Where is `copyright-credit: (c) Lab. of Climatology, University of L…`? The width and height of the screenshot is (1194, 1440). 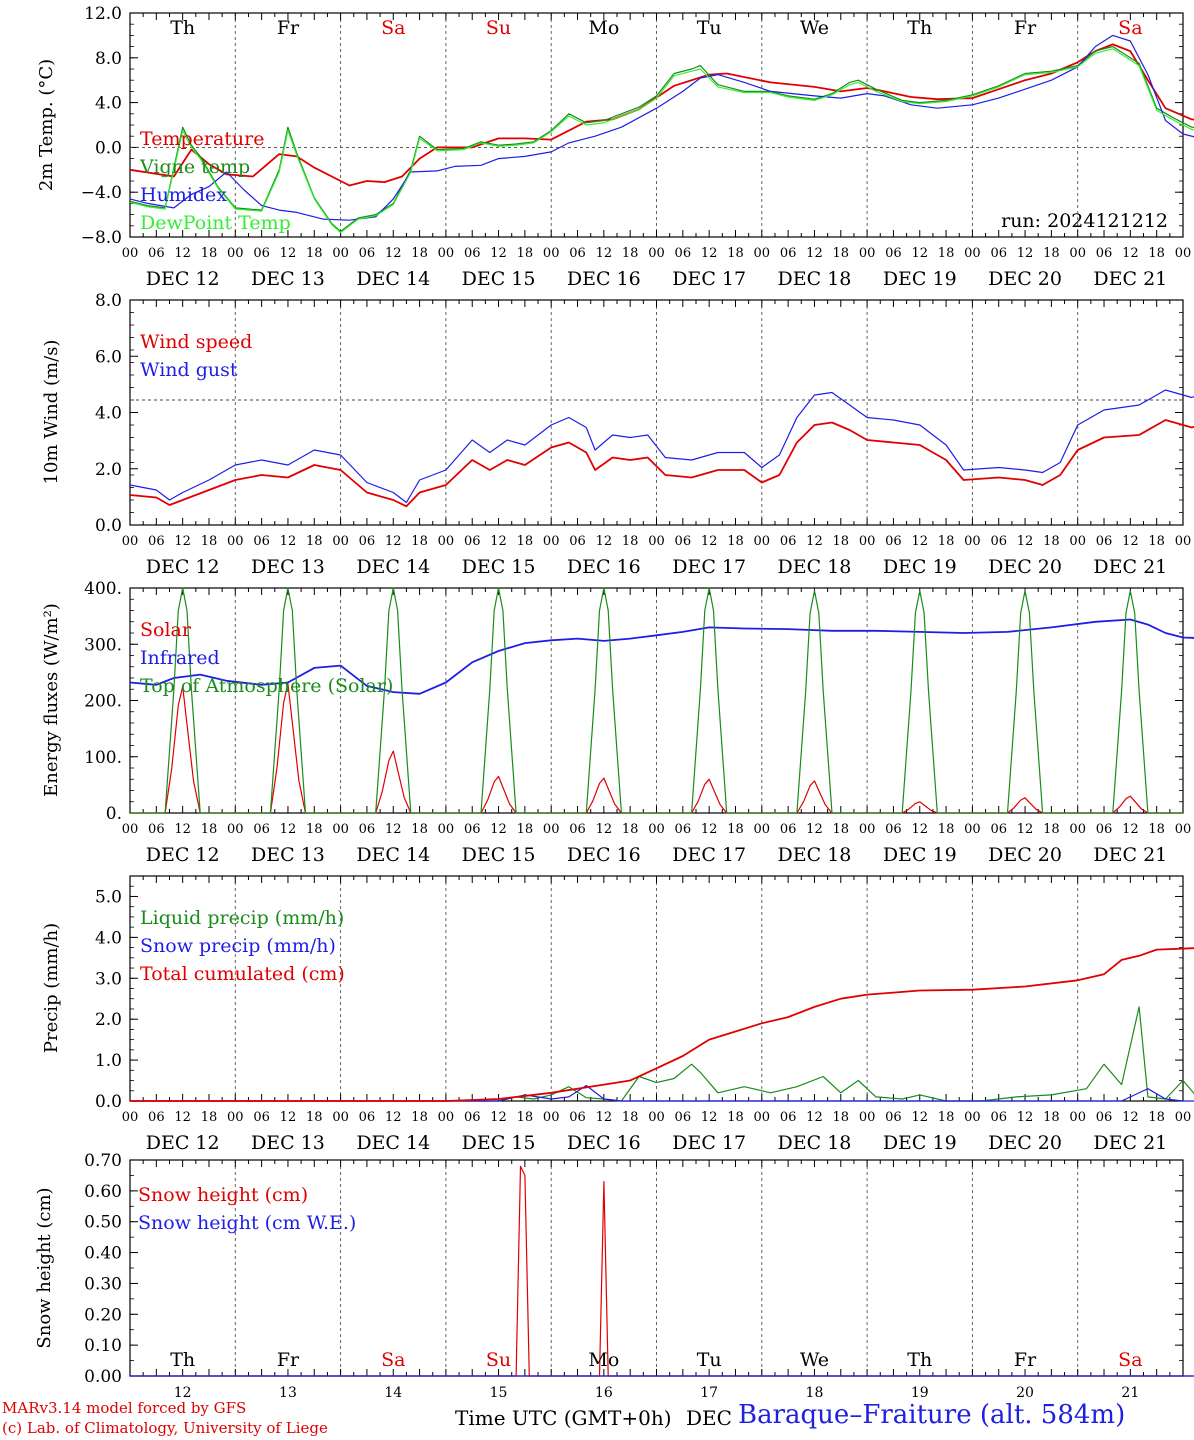
copyright-credit: (c) Lab. of Climatology, University of L… is located at coordinates (165, 1428).